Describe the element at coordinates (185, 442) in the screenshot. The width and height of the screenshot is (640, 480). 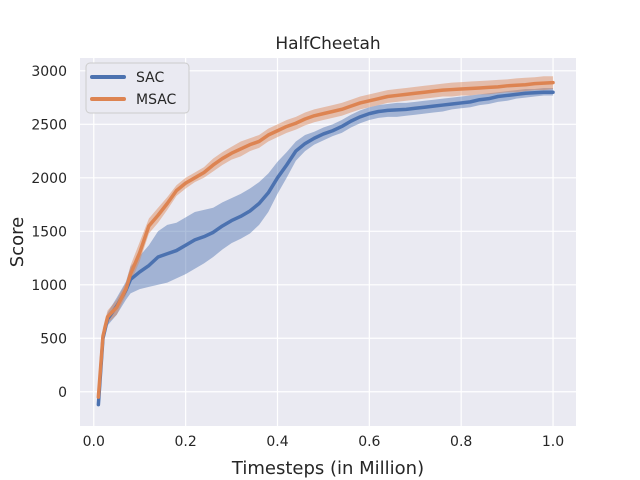
I see `x-tick-label: 0.2` at that location.